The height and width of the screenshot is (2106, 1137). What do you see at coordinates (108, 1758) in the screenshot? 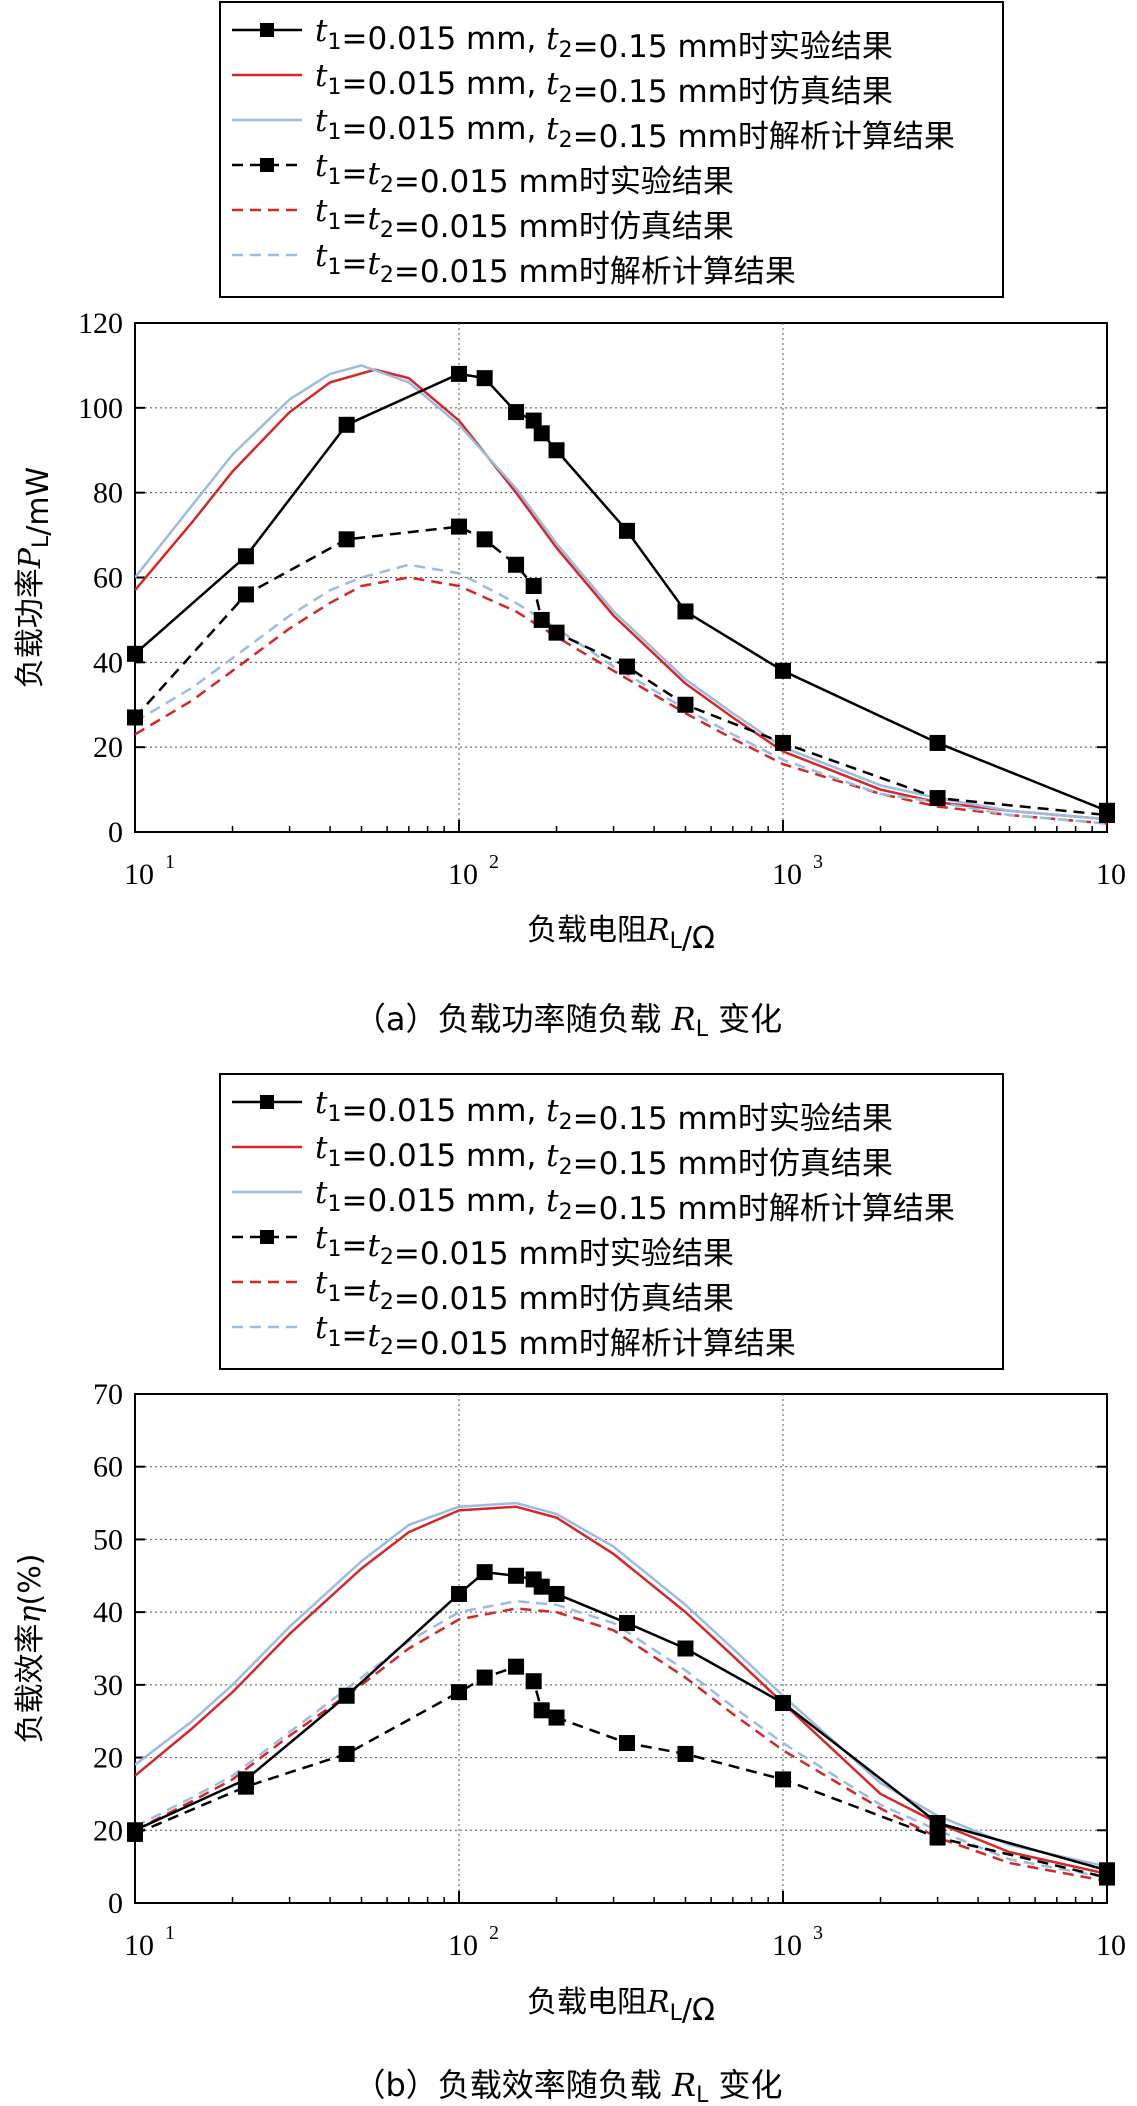
I see `y-tick-label: 20` at bounding box center [108, 1758].